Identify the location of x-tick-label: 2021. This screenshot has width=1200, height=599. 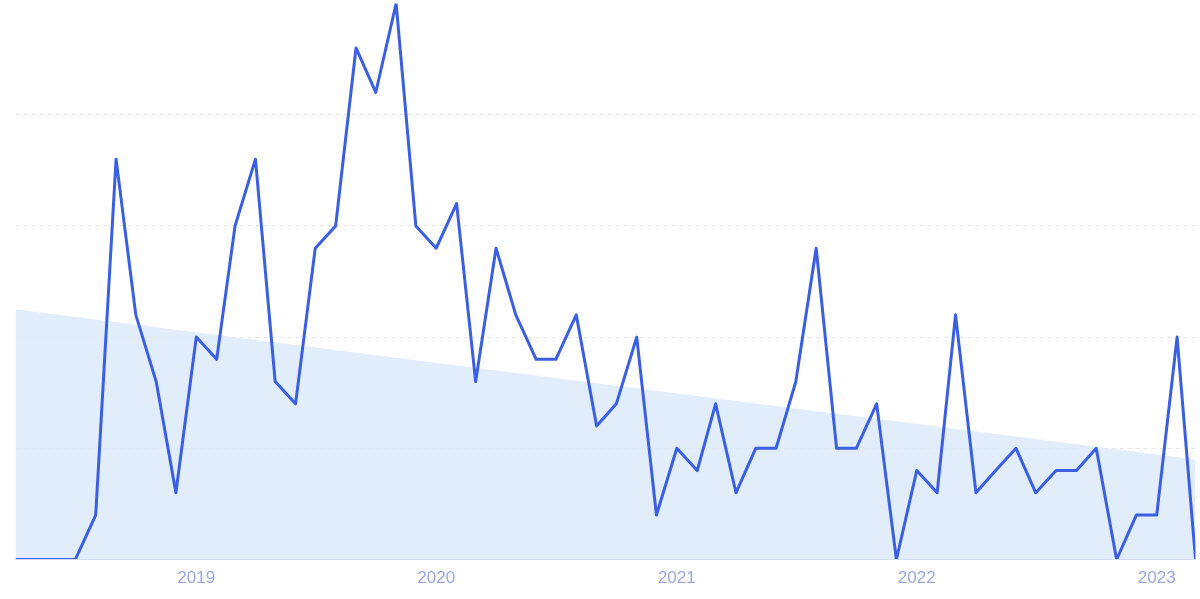
(676, 577).